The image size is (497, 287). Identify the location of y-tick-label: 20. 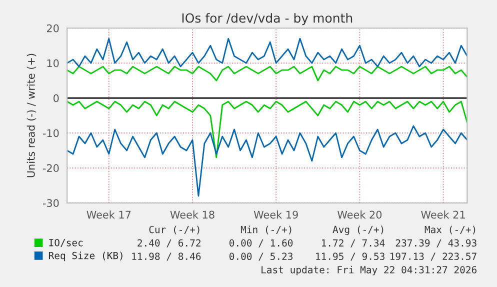
(52, 28).